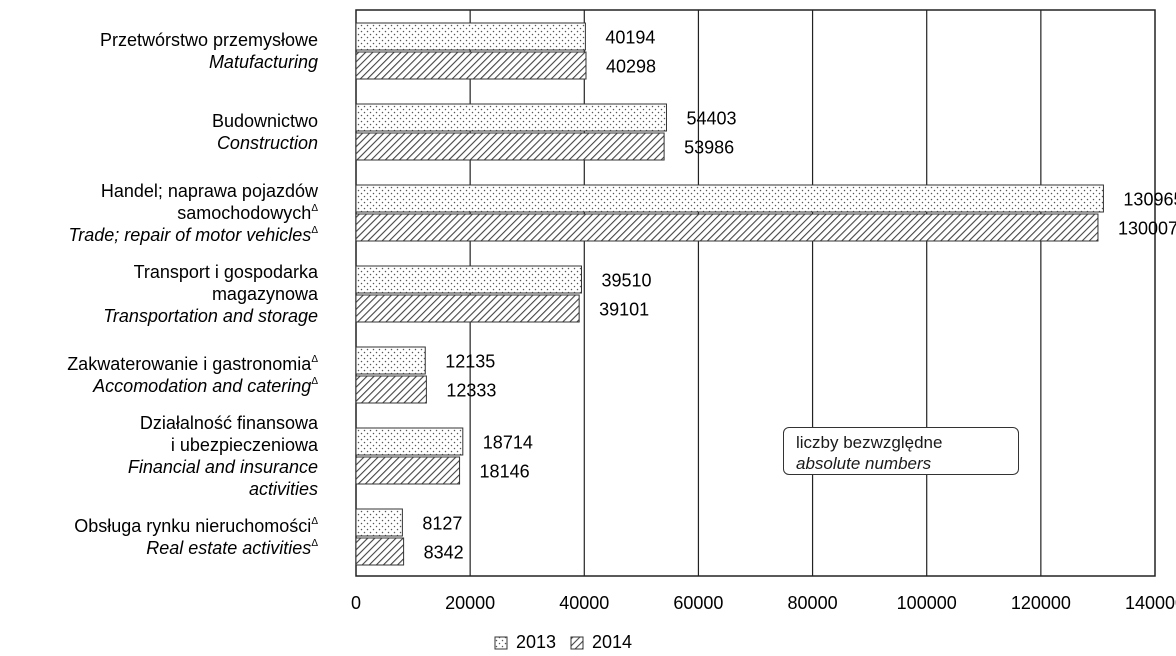  I want to click on data-label-2014: 18146, so click(505, 472).